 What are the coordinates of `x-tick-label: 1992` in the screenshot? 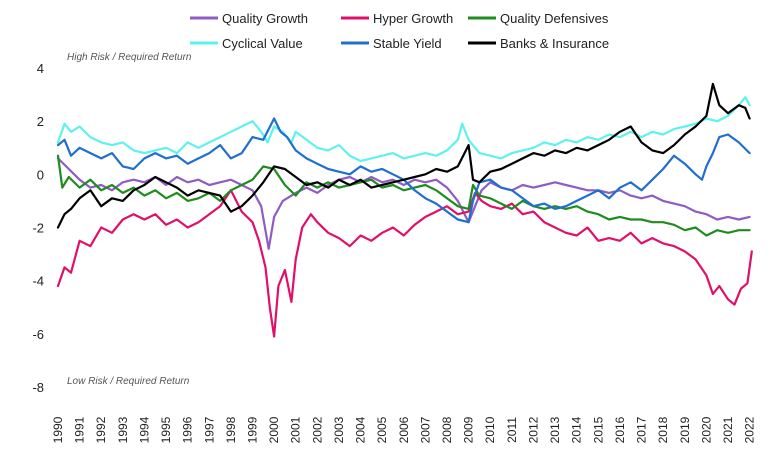 It's located at (101, 429).